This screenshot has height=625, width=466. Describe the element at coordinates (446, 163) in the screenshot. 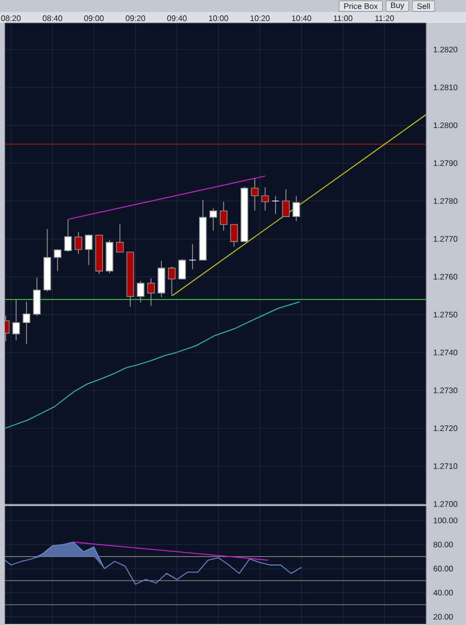

I see `y-tick-label: 1.2790` at that location.